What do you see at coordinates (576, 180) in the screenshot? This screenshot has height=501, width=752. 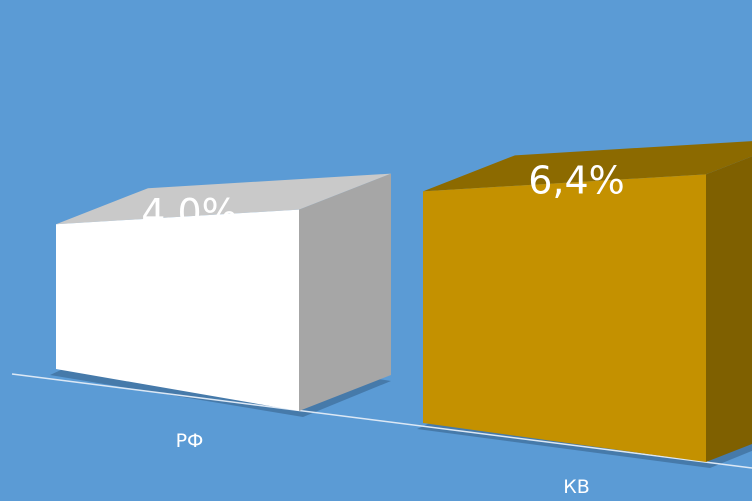 I see `data-label: 6,4%` at bounding box center [576, 180].